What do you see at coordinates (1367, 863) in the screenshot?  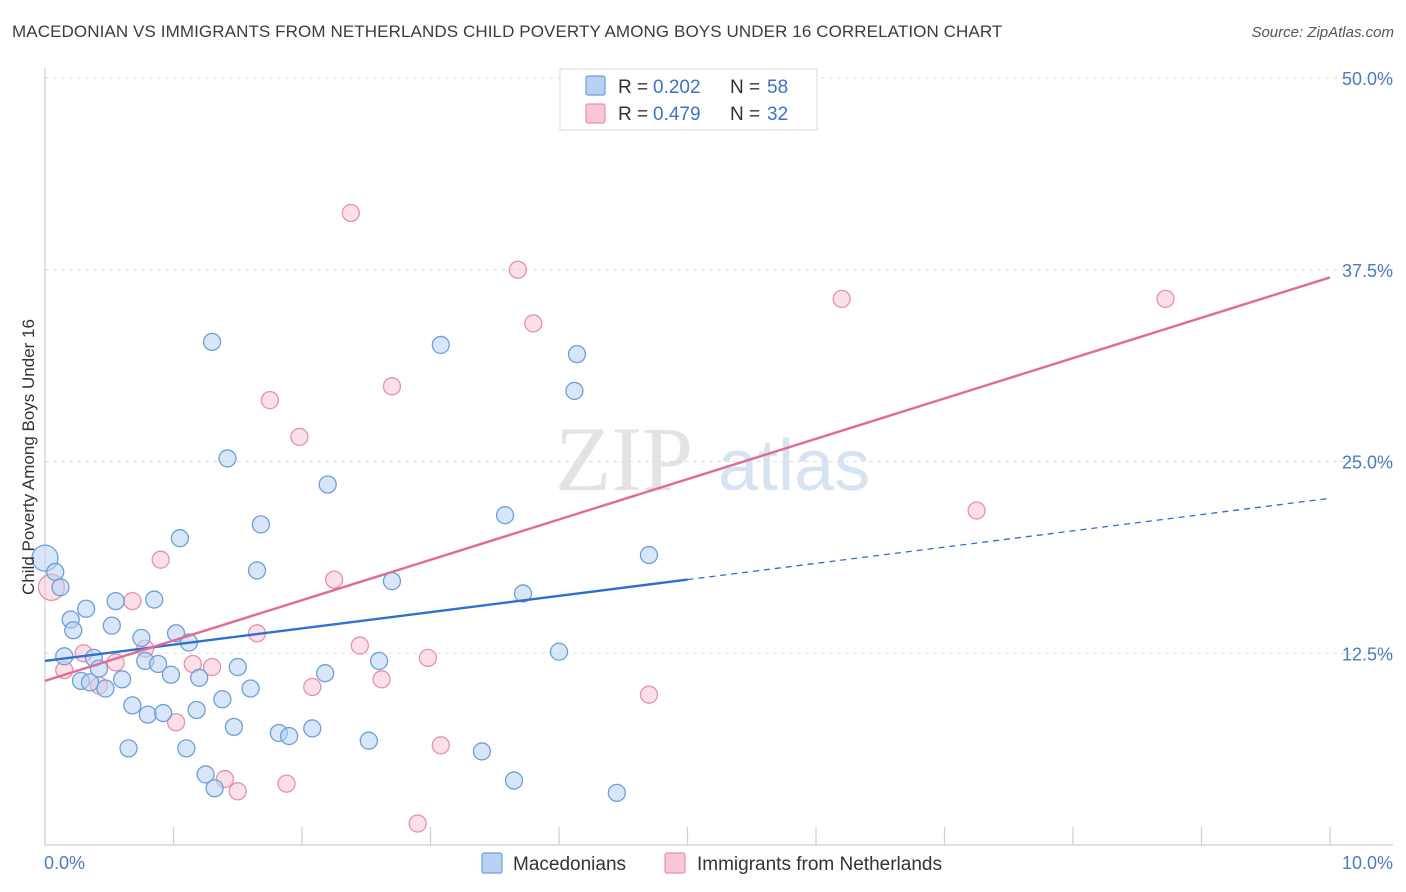 I see `x-tick-label-max: 10.0%` at bounding box center [1367, 863].